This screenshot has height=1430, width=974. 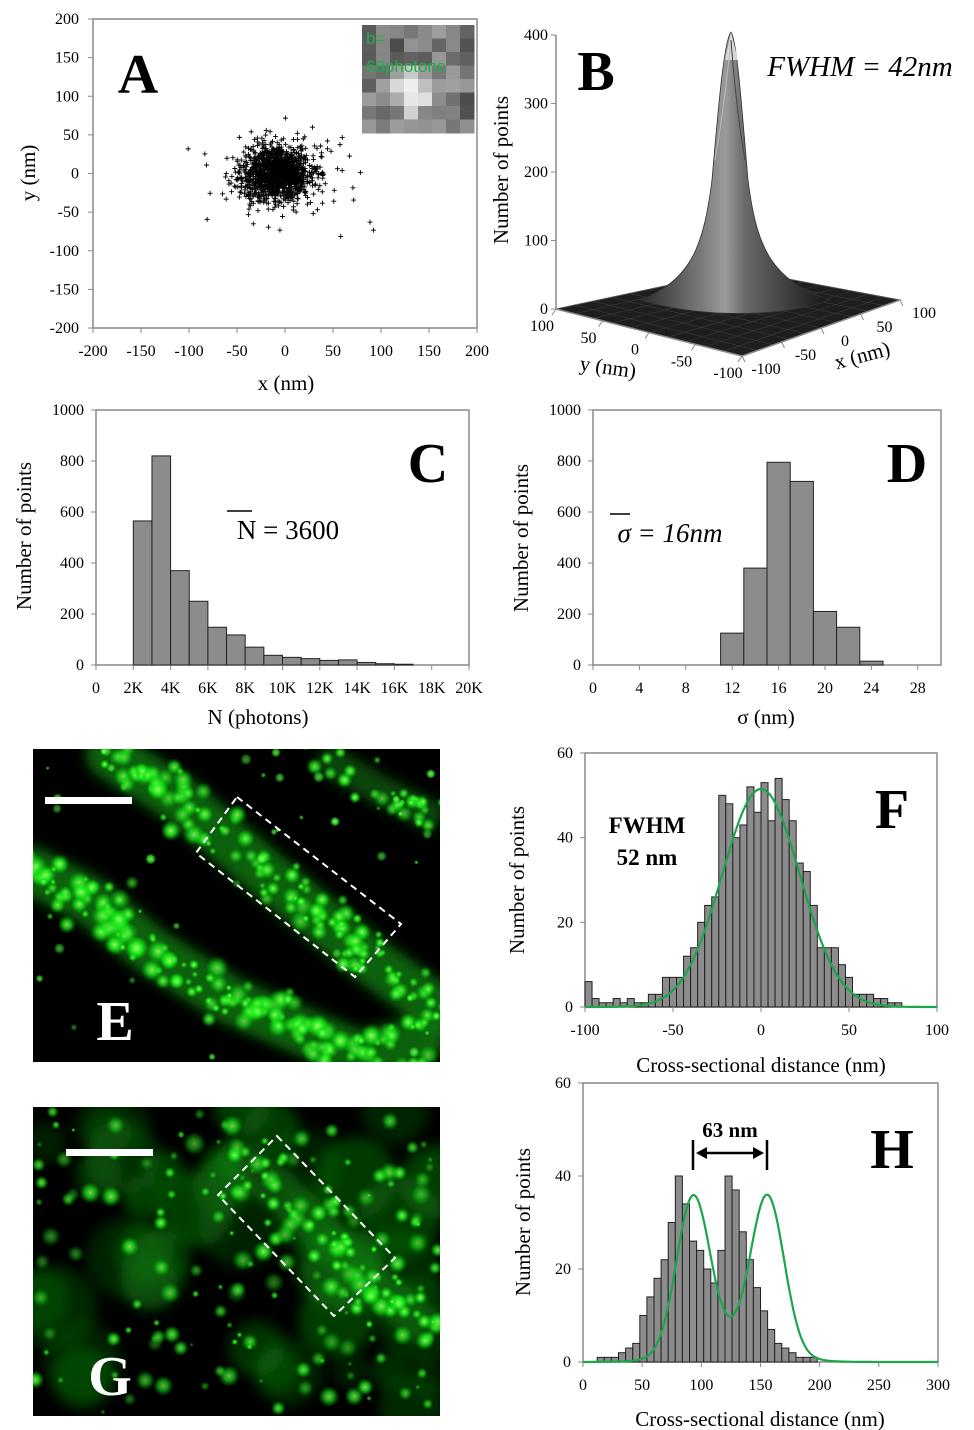 What do you see at coordinates (885, 327) in the screenshot?
I see `x-tick-label: 50` at bounding box center [885, 327].